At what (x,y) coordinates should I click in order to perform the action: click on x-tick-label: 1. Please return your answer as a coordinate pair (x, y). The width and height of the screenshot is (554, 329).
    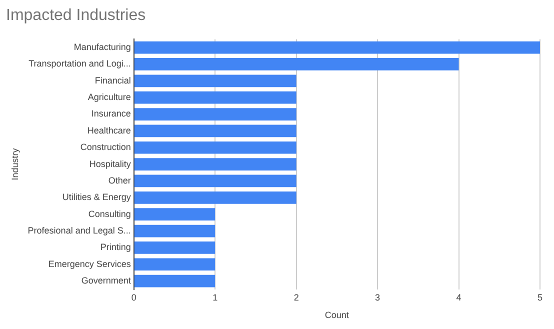
    Looking at the image, I should click on (215, 297).